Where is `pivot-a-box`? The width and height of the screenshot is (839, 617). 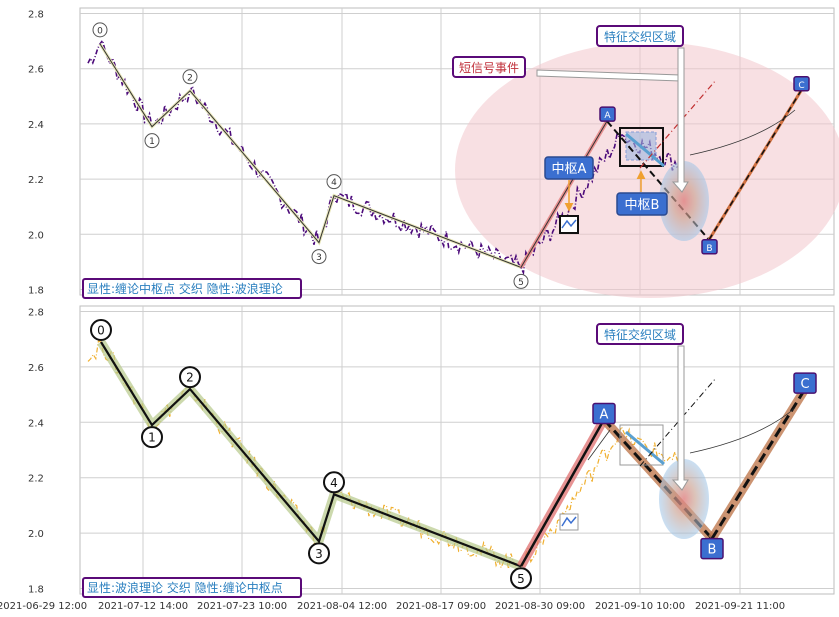 pivot-a-box is located at coordinates (569, 522).